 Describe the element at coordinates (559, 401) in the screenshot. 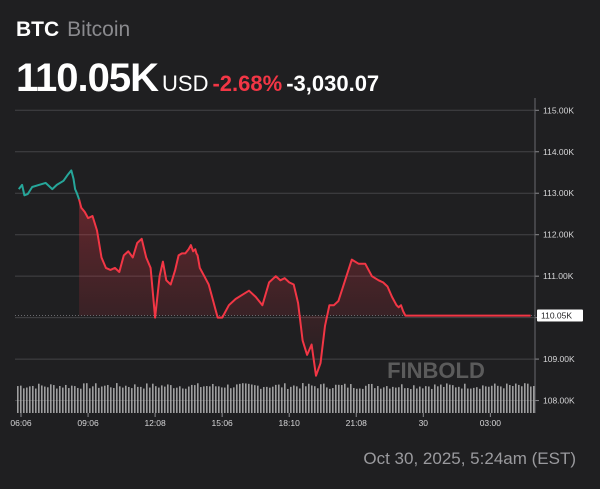

I see `y-tick-label: 108.00K` at that location.